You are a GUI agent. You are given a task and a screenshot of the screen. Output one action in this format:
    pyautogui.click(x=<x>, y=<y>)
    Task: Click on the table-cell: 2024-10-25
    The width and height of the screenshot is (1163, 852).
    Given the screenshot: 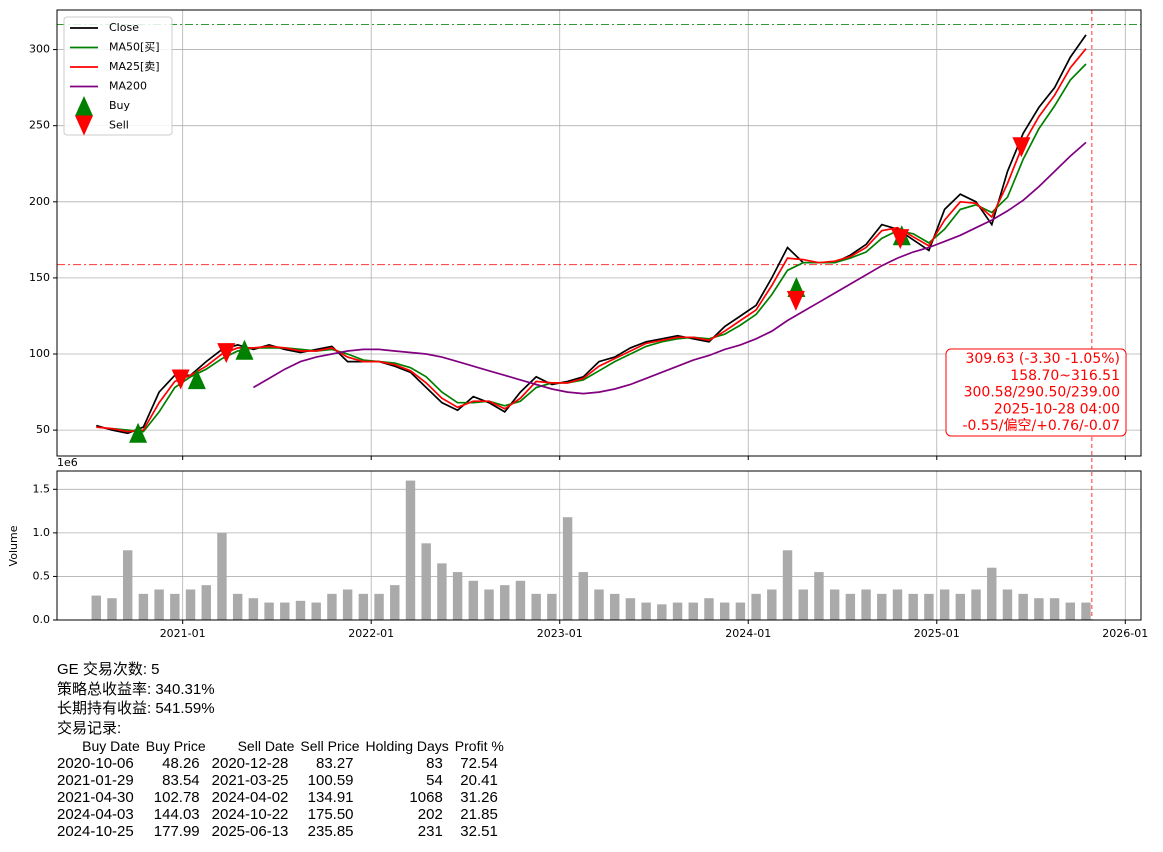 What is the action you would take?
    pyautogui.click(x=95, y=831)
    